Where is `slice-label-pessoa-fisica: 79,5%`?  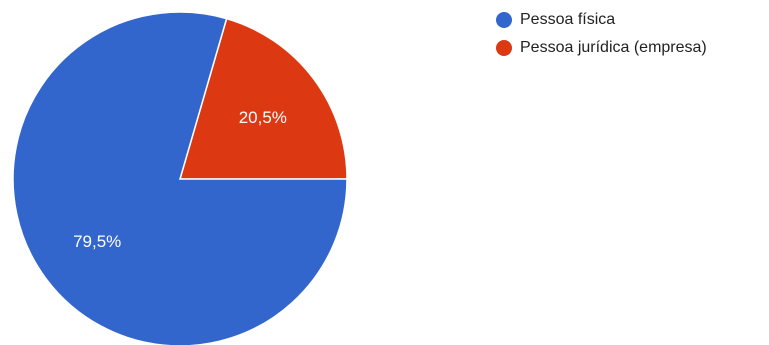 slice-label-pessoa-fisica: 79,5% is located at coordinates (97, 241).